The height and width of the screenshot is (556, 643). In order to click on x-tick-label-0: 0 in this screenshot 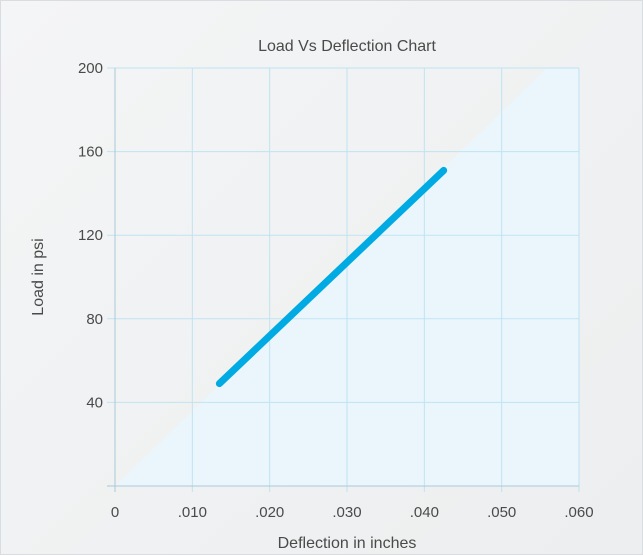, I will do `click(115, 512)`.